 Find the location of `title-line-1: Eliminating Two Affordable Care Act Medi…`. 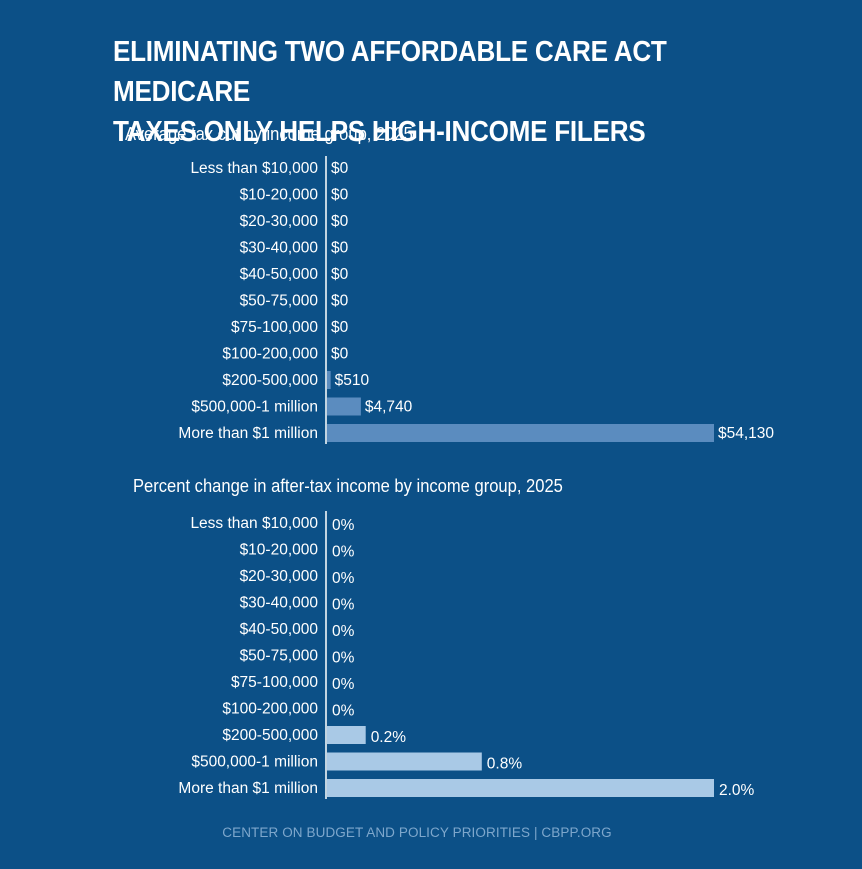

title-line-1: Eliminating Two Affordable Care Act Medi… is located at coordinates (390, 72).